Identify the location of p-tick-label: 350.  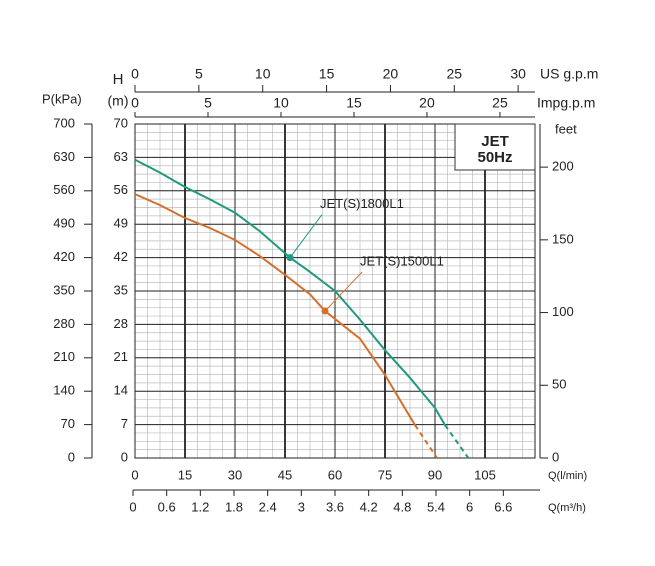
(64, 289).